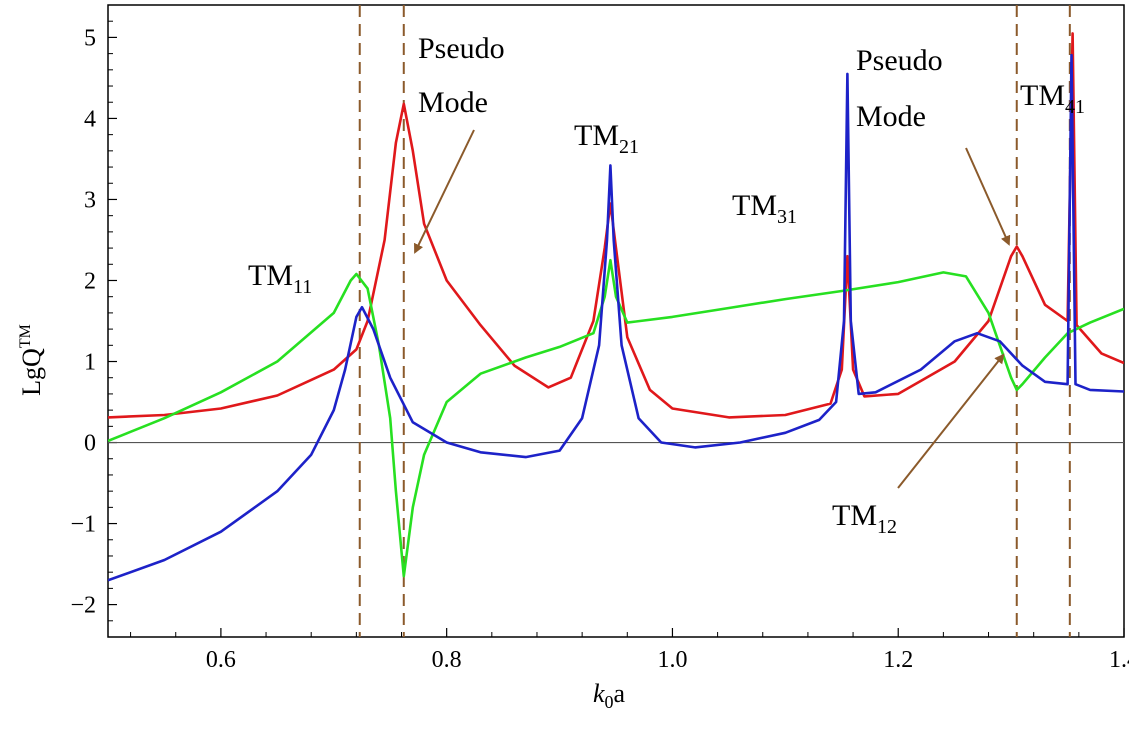  I want to click on annotation-pseudo-mode-2-line2: Mode, so click(891, 116).